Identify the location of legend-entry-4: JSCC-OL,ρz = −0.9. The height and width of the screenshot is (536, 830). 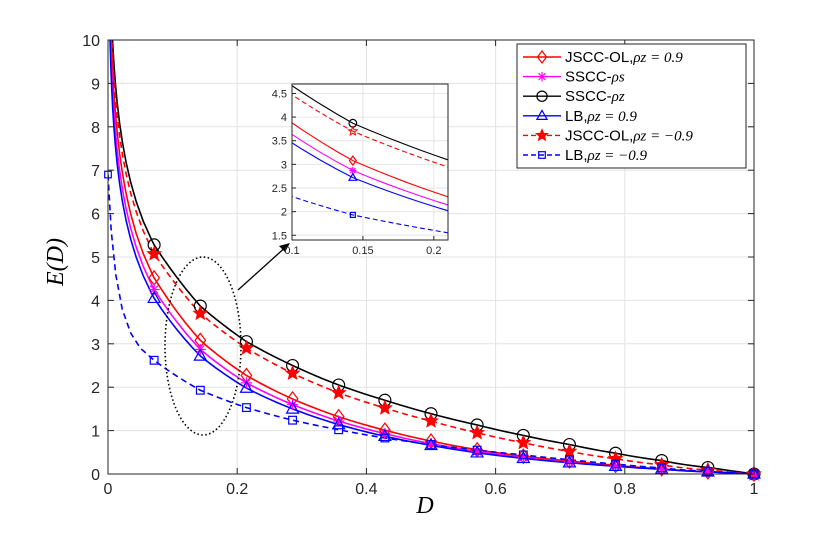
(629, 135).